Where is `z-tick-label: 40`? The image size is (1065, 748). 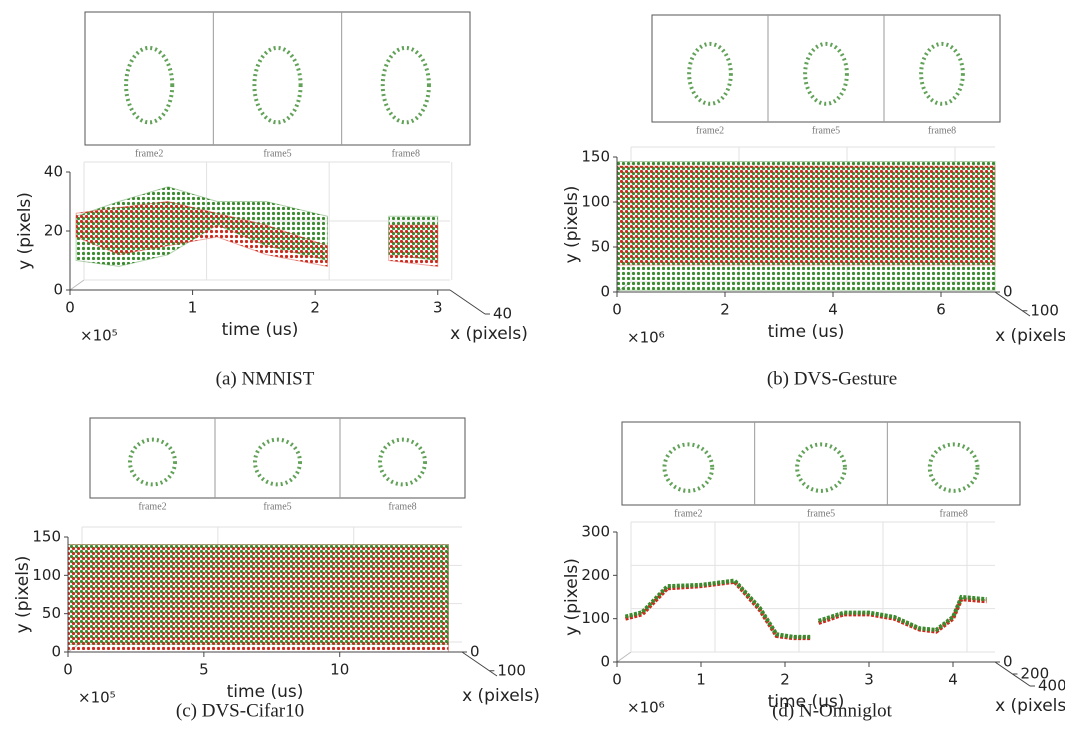 z-tick-label: 40 is located at coordinates (502, 314).